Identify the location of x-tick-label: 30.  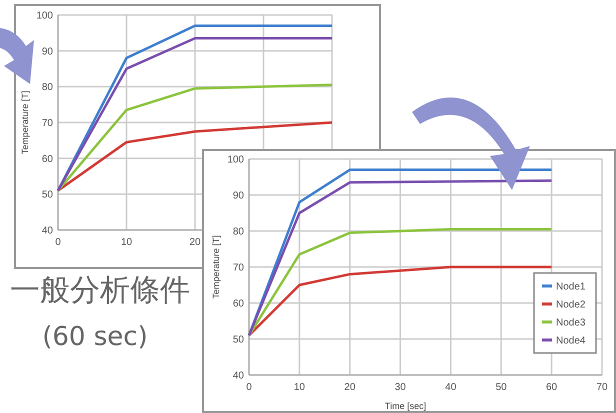
(400, 387).